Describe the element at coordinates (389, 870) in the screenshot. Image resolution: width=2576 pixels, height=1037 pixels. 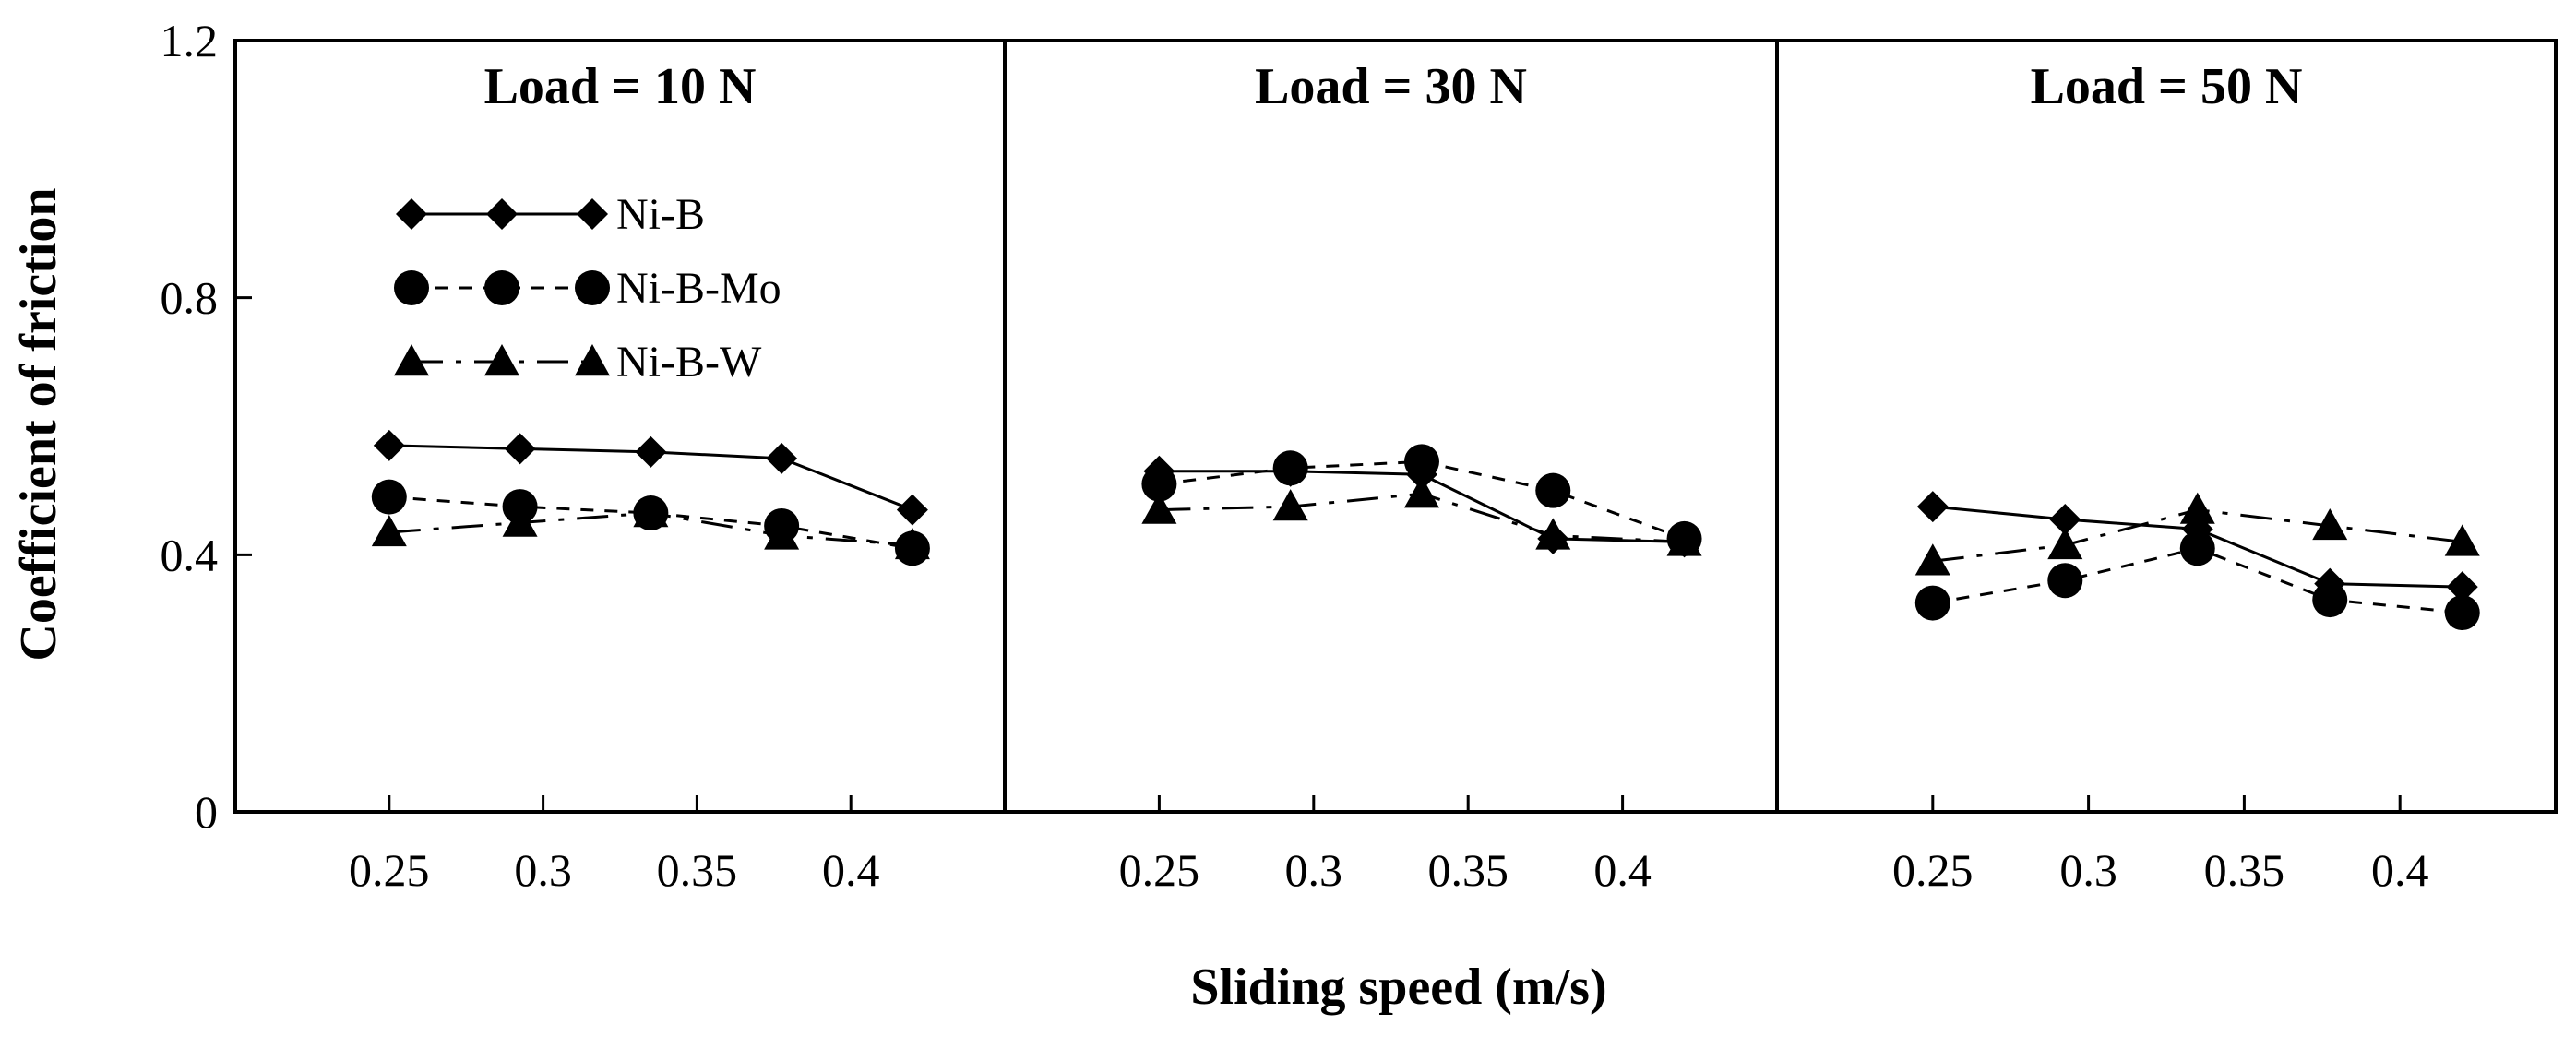
I see `x-tick-label-1-0: 0.25` at that location.